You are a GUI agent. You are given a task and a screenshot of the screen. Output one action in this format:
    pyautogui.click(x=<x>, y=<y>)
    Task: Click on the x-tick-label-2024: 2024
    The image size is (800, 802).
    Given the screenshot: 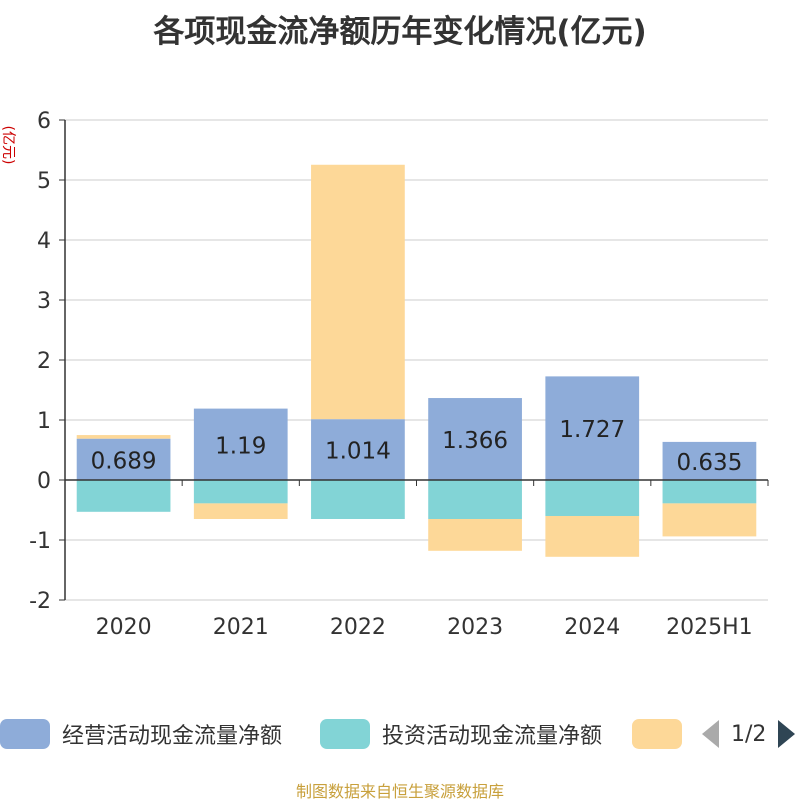 What is the action you would take?
    pyautogui.click(x=592, y=627)
    